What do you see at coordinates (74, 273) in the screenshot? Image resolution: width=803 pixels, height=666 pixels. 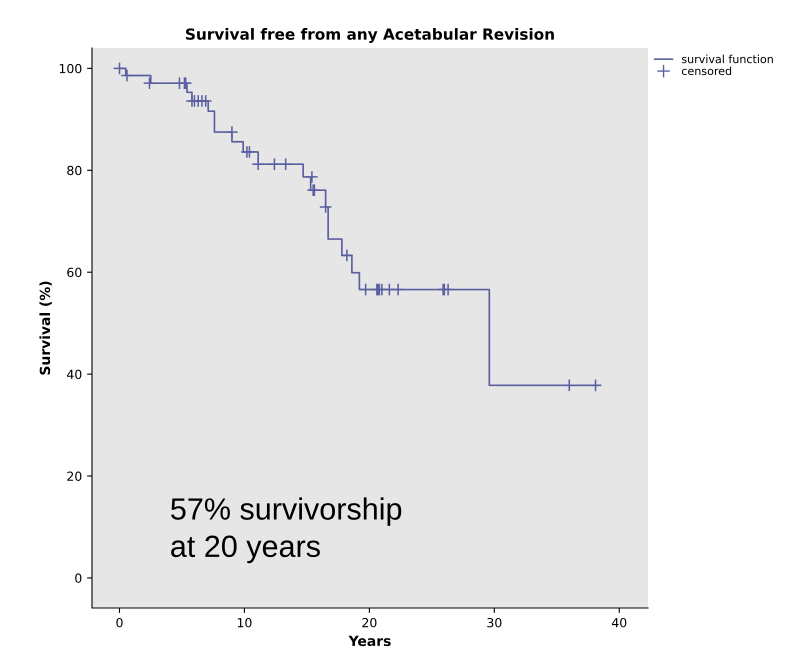 I see `y-tick-label: 60` at bounding box center [74, 273].